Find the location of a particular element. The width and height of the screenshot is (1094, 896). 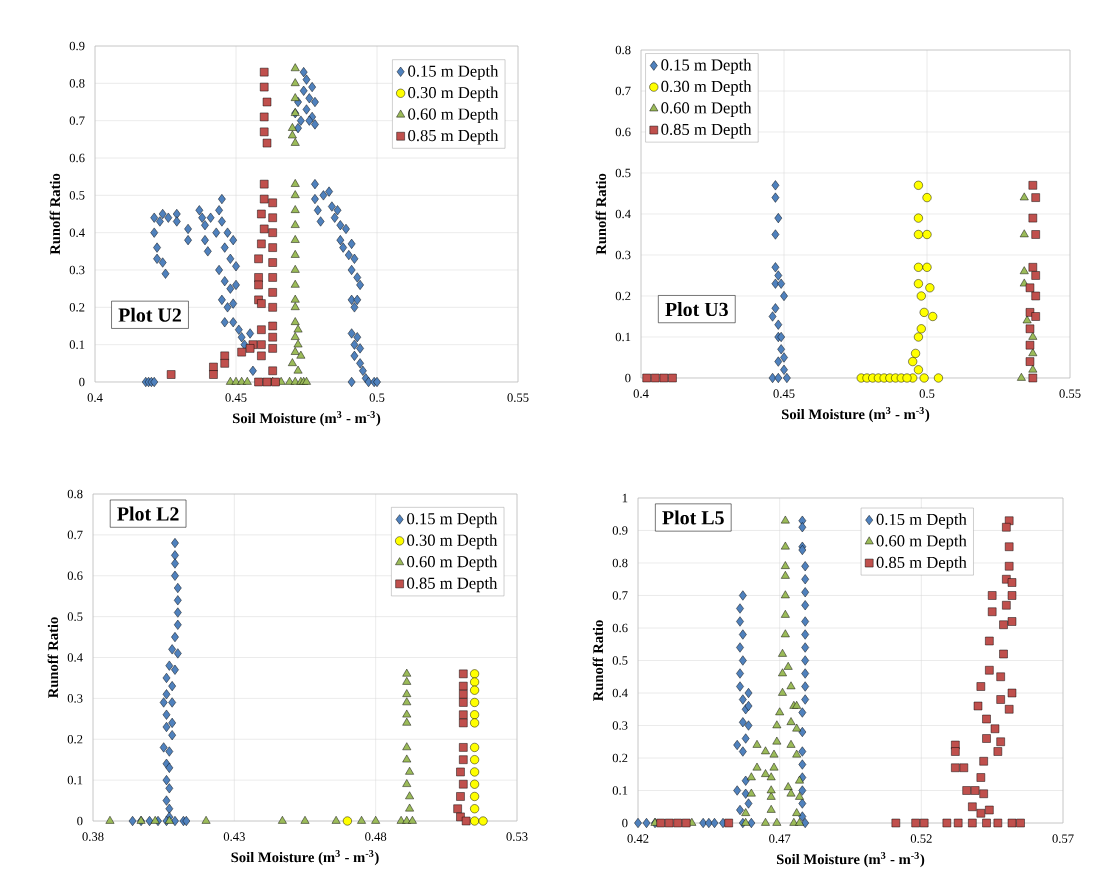

x-tick-label: 0.43 is located at coordinates (234, 836).